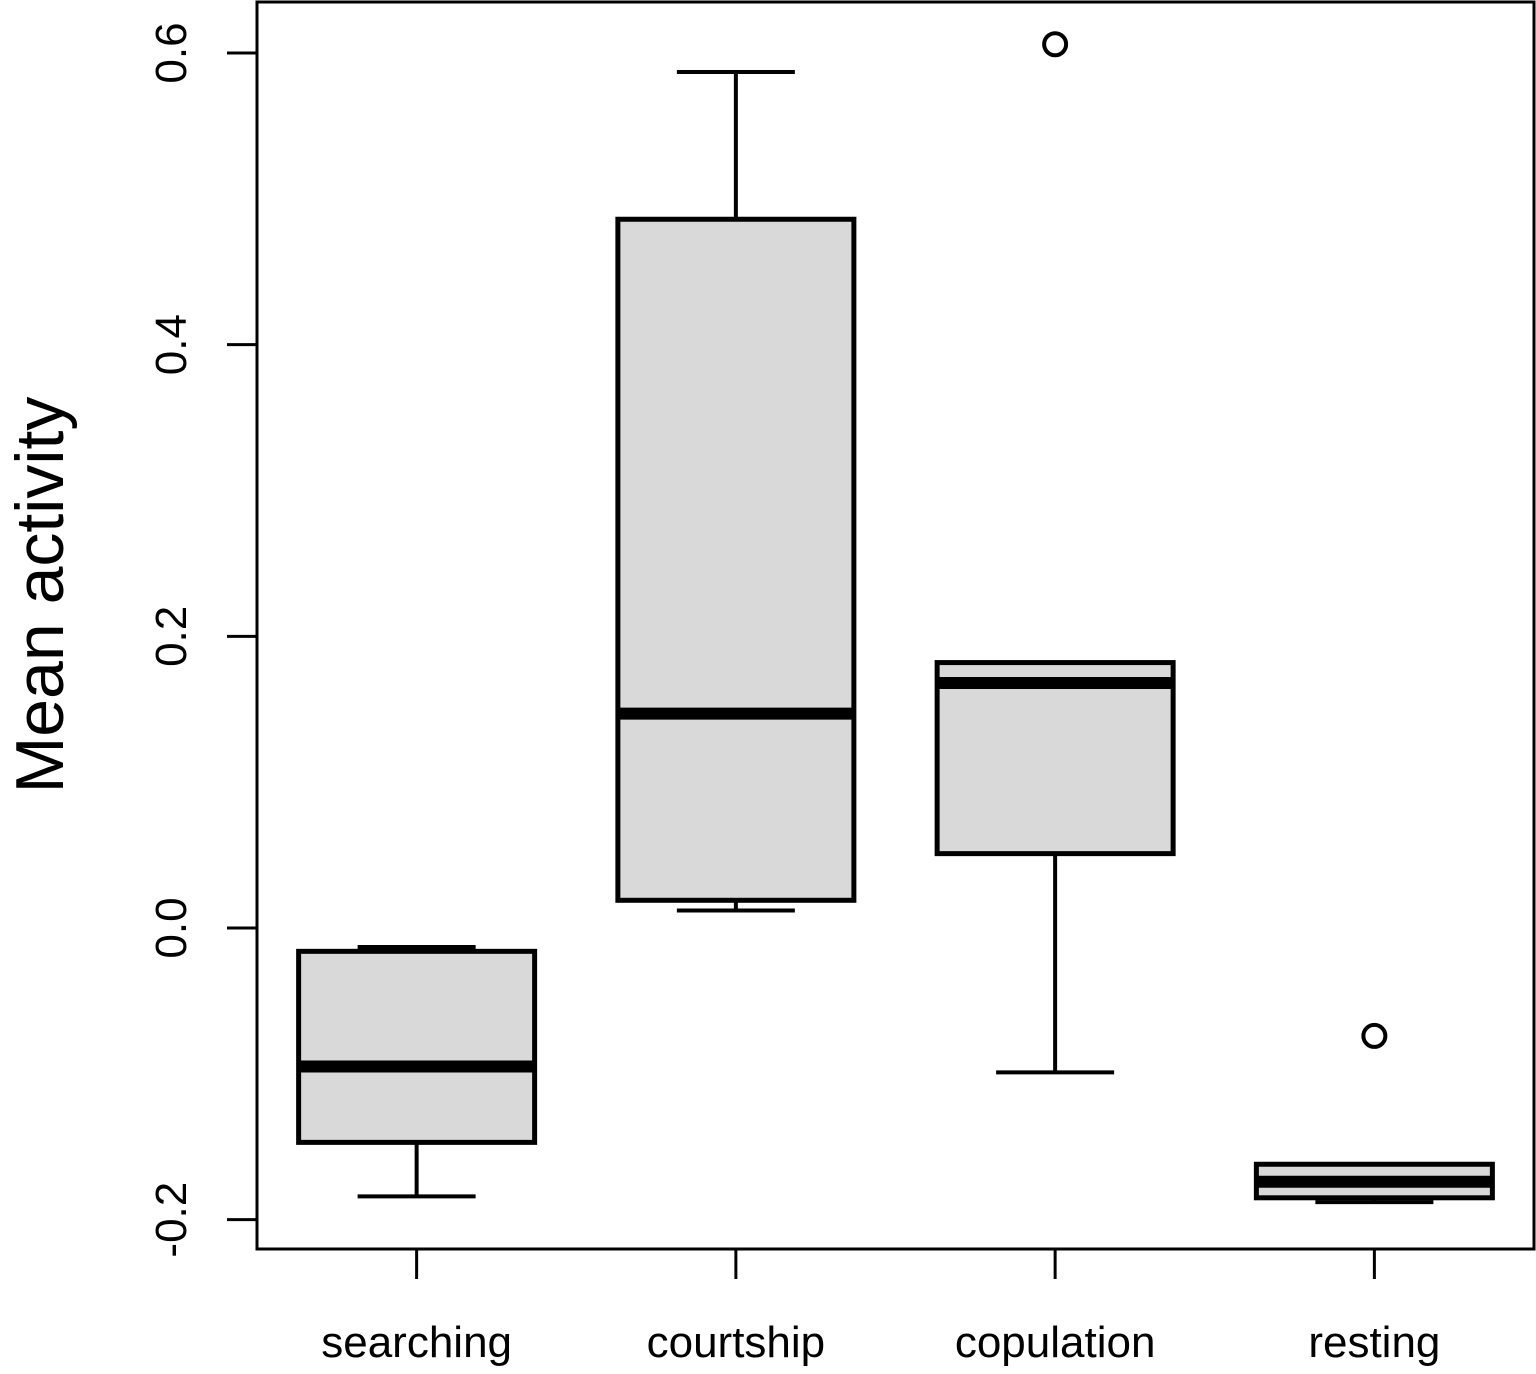  What do you see at coordinates (736, 1342) in the screenshot?
I see `x-tick-label-courtship: courtship` at bounding box center [736, 1342].